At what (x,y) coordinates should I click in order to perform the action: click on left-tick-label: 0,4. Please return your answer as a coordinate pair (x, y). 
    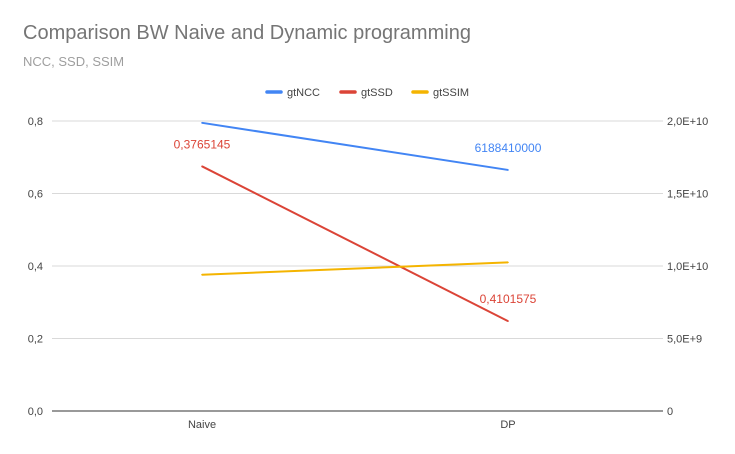
    Looking at the image, I should click on (35, 267).